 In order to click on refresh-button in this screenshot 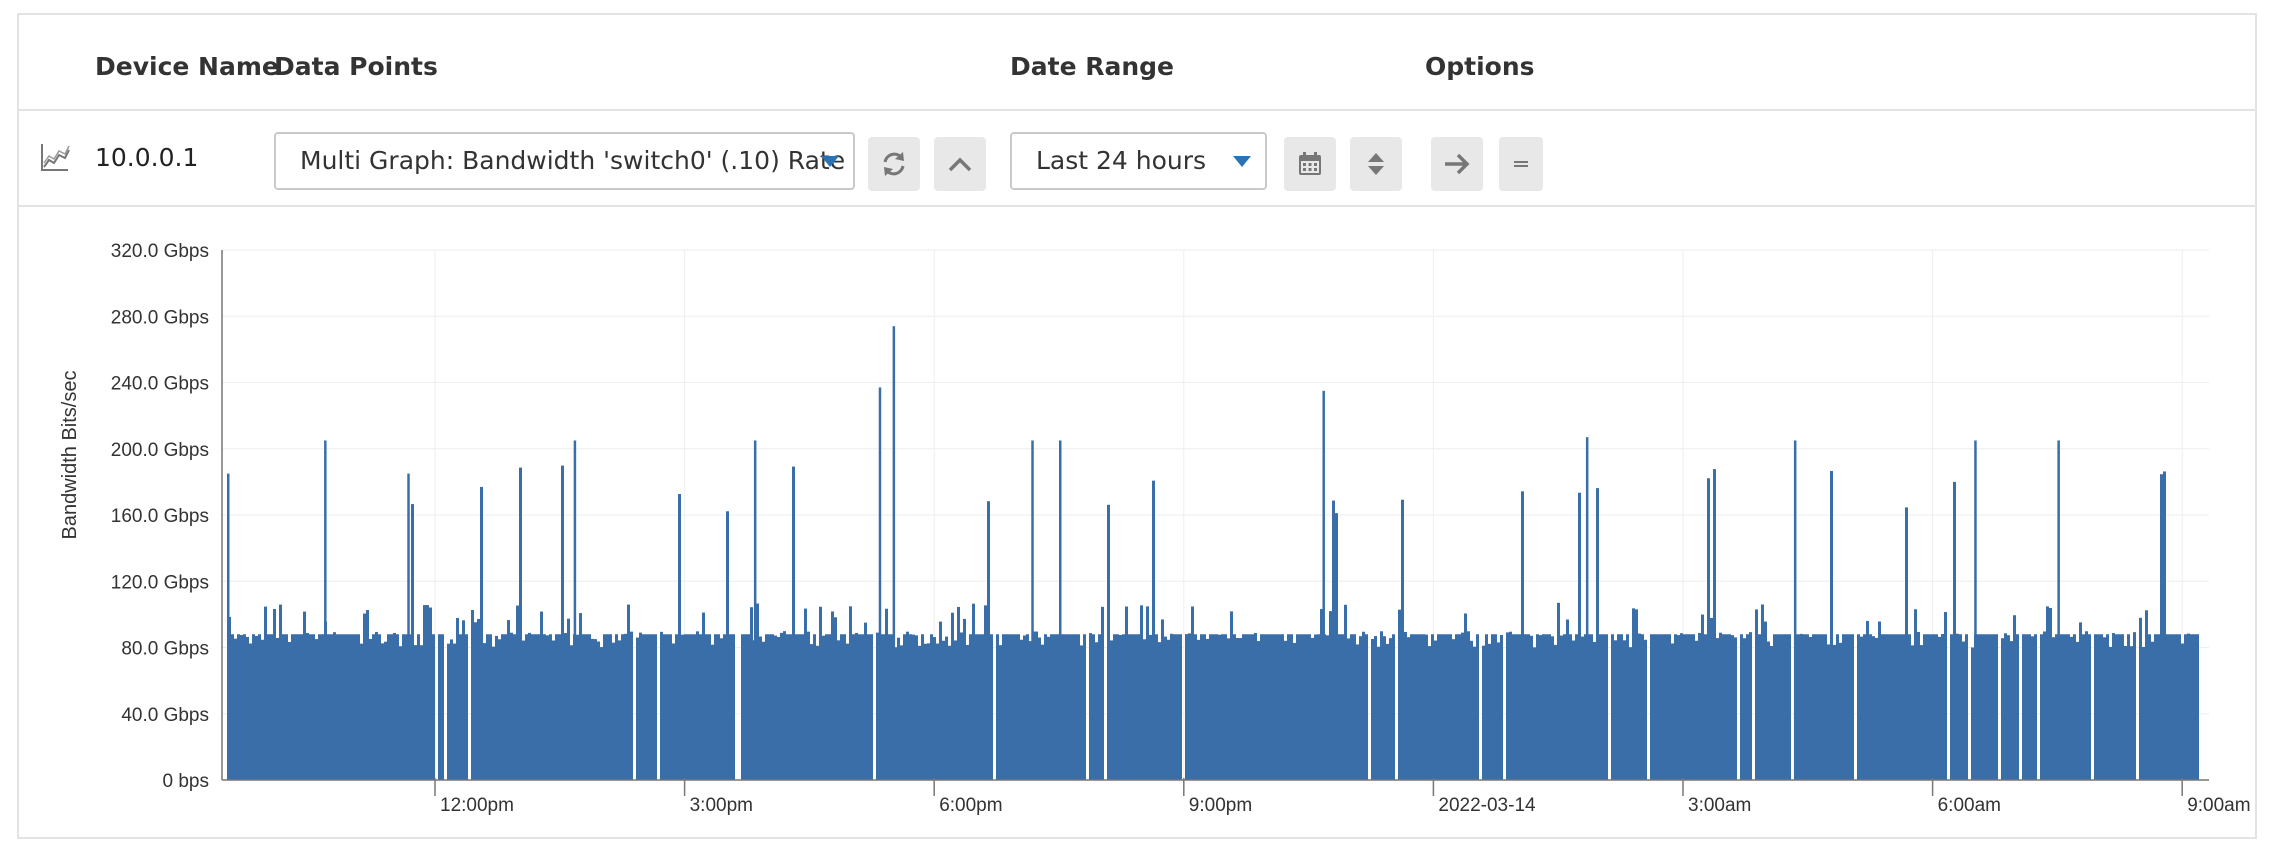, I will do `click(894, 164)`.